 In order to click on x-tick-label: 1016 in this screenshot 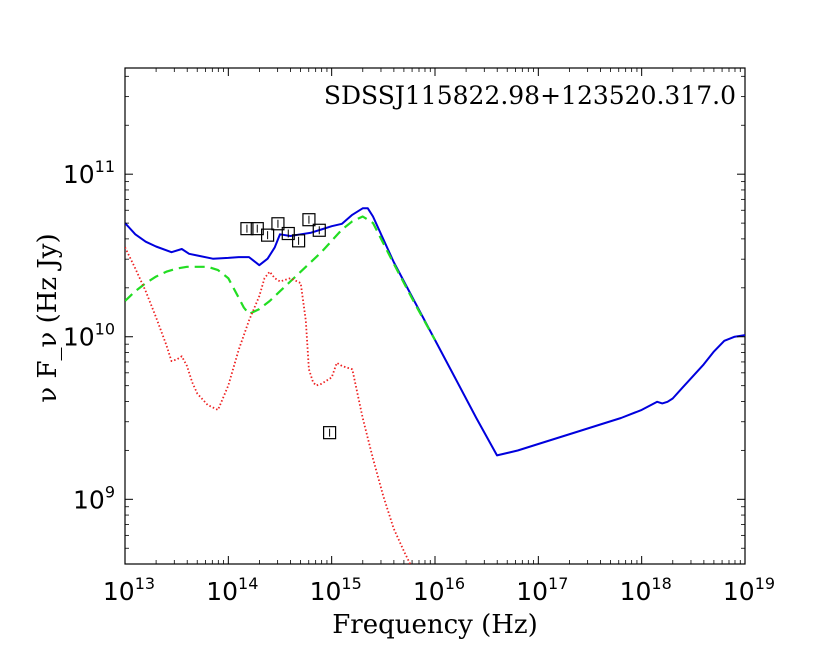, I will do `click(439, 590)`.